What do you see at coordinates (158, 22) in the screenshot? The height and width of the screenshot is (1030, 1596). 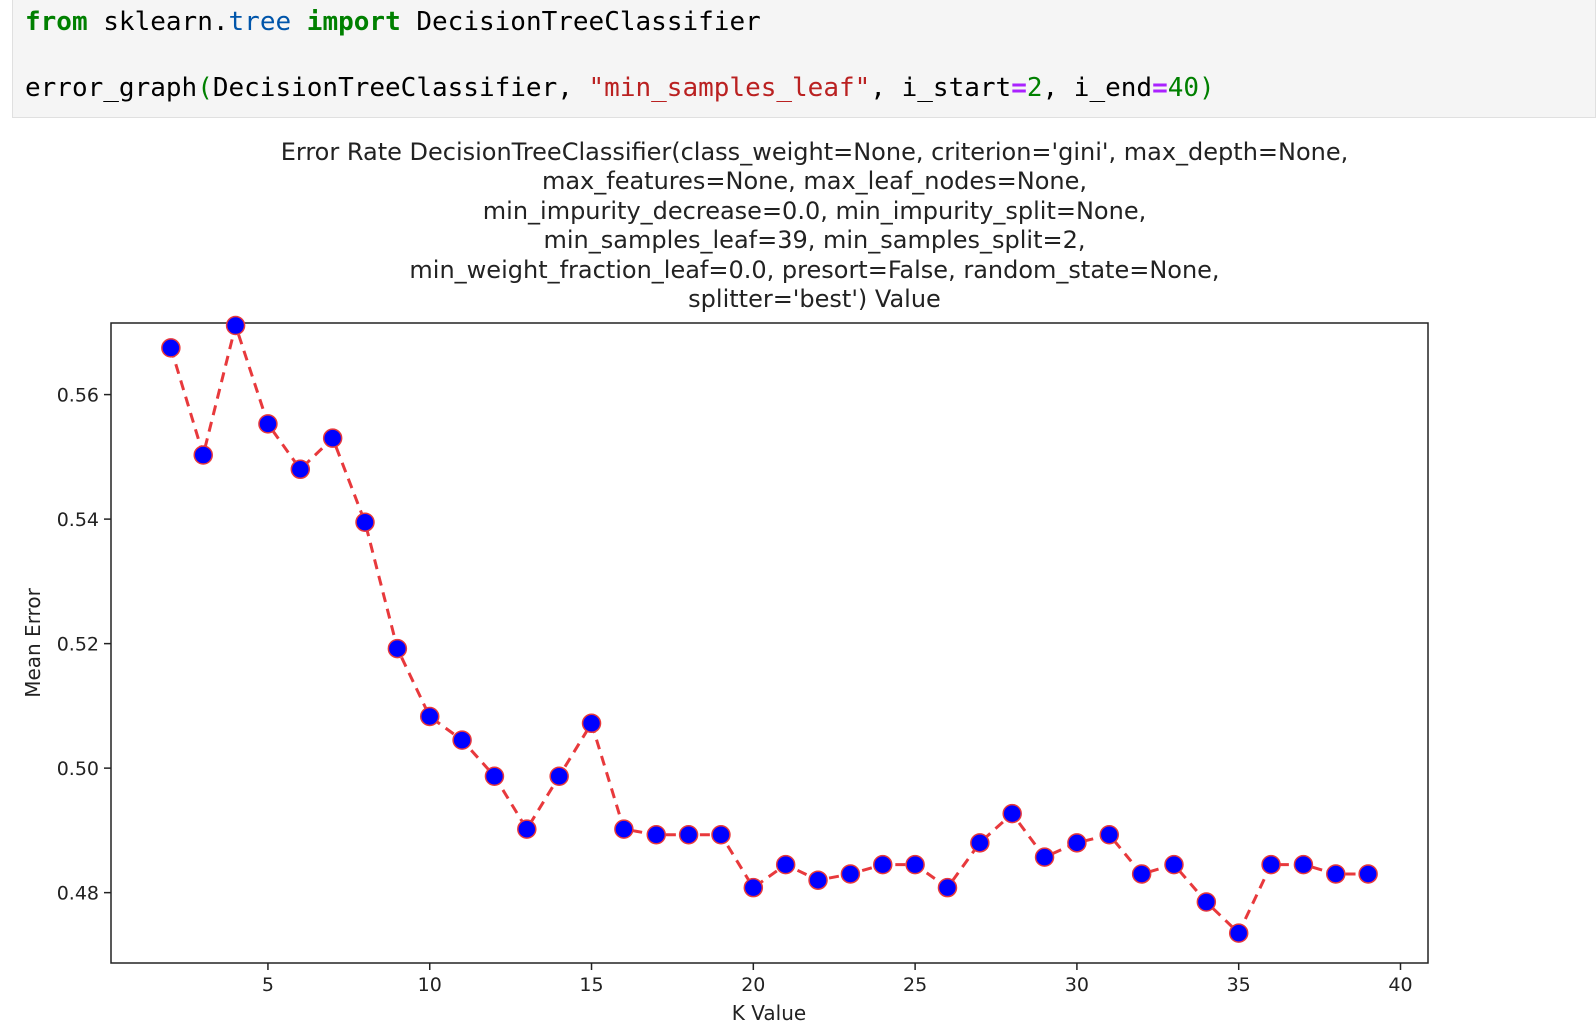 I see `module-name: sklearn.` at bounding box center [158, 22].